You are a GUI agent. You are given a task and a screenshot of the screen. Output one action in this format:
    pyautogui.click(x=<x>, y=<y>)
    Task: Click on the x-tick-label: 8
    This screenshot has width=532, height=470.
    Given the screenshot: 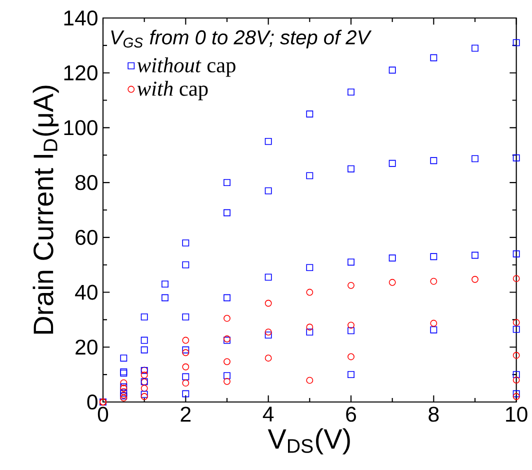 What is the action you would take?
    pyautogui.click(x=433, y=414)
    